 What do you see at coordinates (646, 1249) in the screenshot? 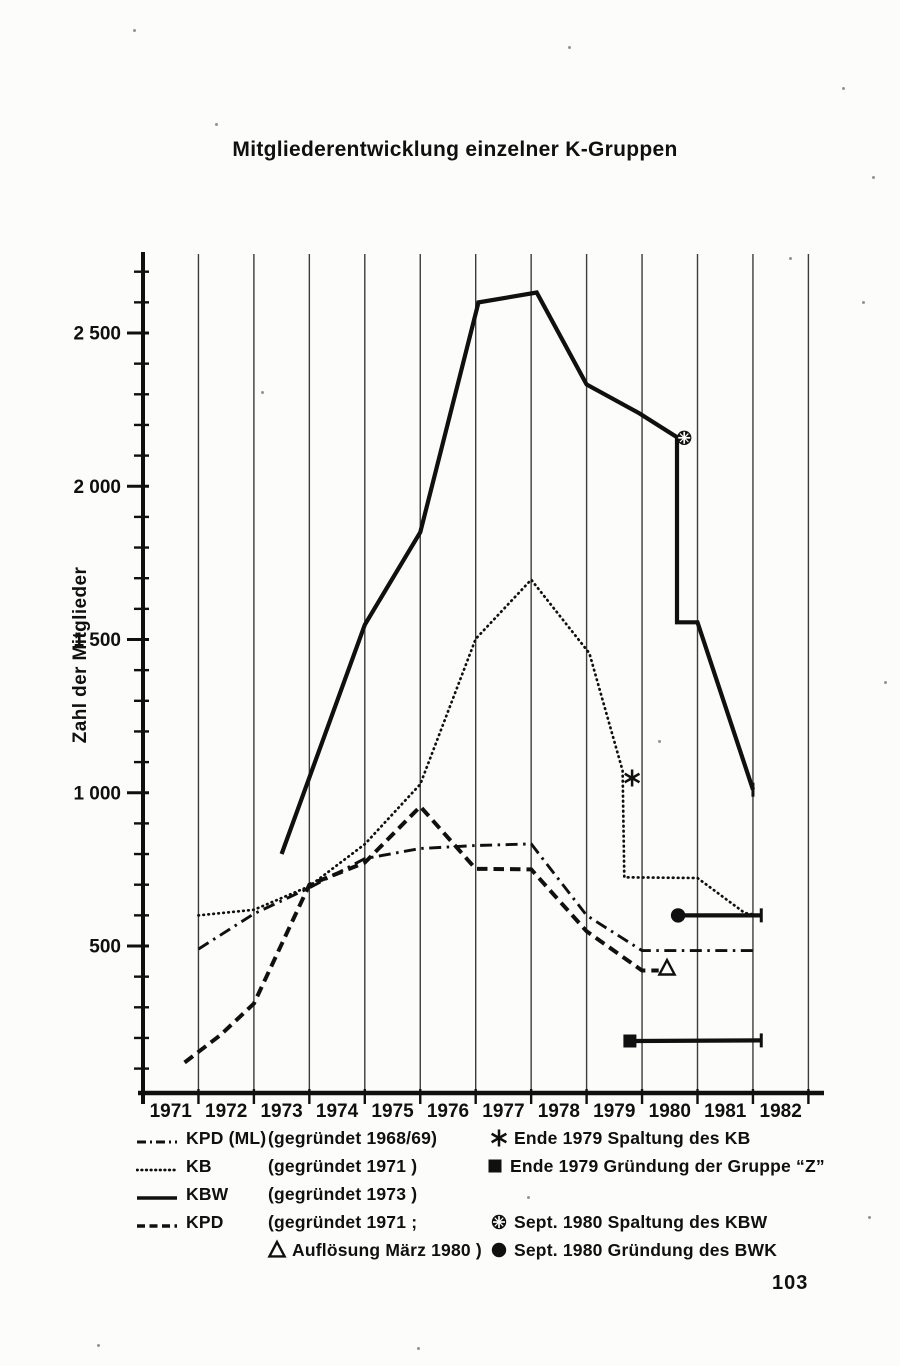
I see `legend-event-text: Sept. 1980 Gründung des BWK` at bounding box center [646, 1249].